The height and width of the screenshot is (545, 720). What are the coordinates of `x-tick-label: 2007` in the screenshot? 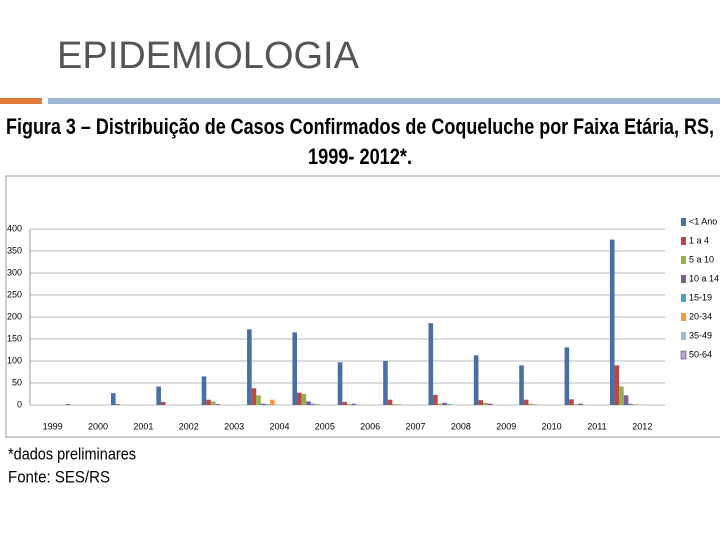 It's located at (416, 426).